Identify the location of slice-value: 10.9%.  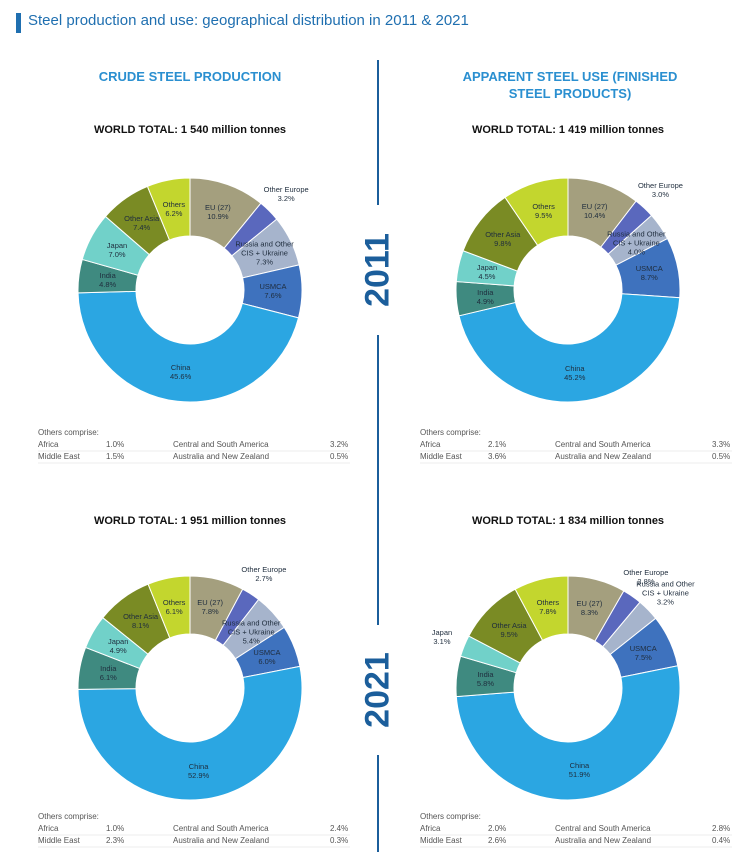
(218, 216).